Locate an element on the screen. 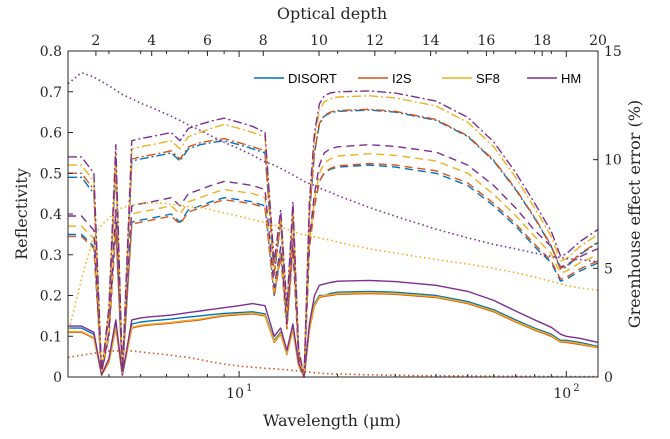 Image resolution: width=670 pixels, height=439 pixels. y-axis-title: Reflectivity is located at coordinates (21, 214).